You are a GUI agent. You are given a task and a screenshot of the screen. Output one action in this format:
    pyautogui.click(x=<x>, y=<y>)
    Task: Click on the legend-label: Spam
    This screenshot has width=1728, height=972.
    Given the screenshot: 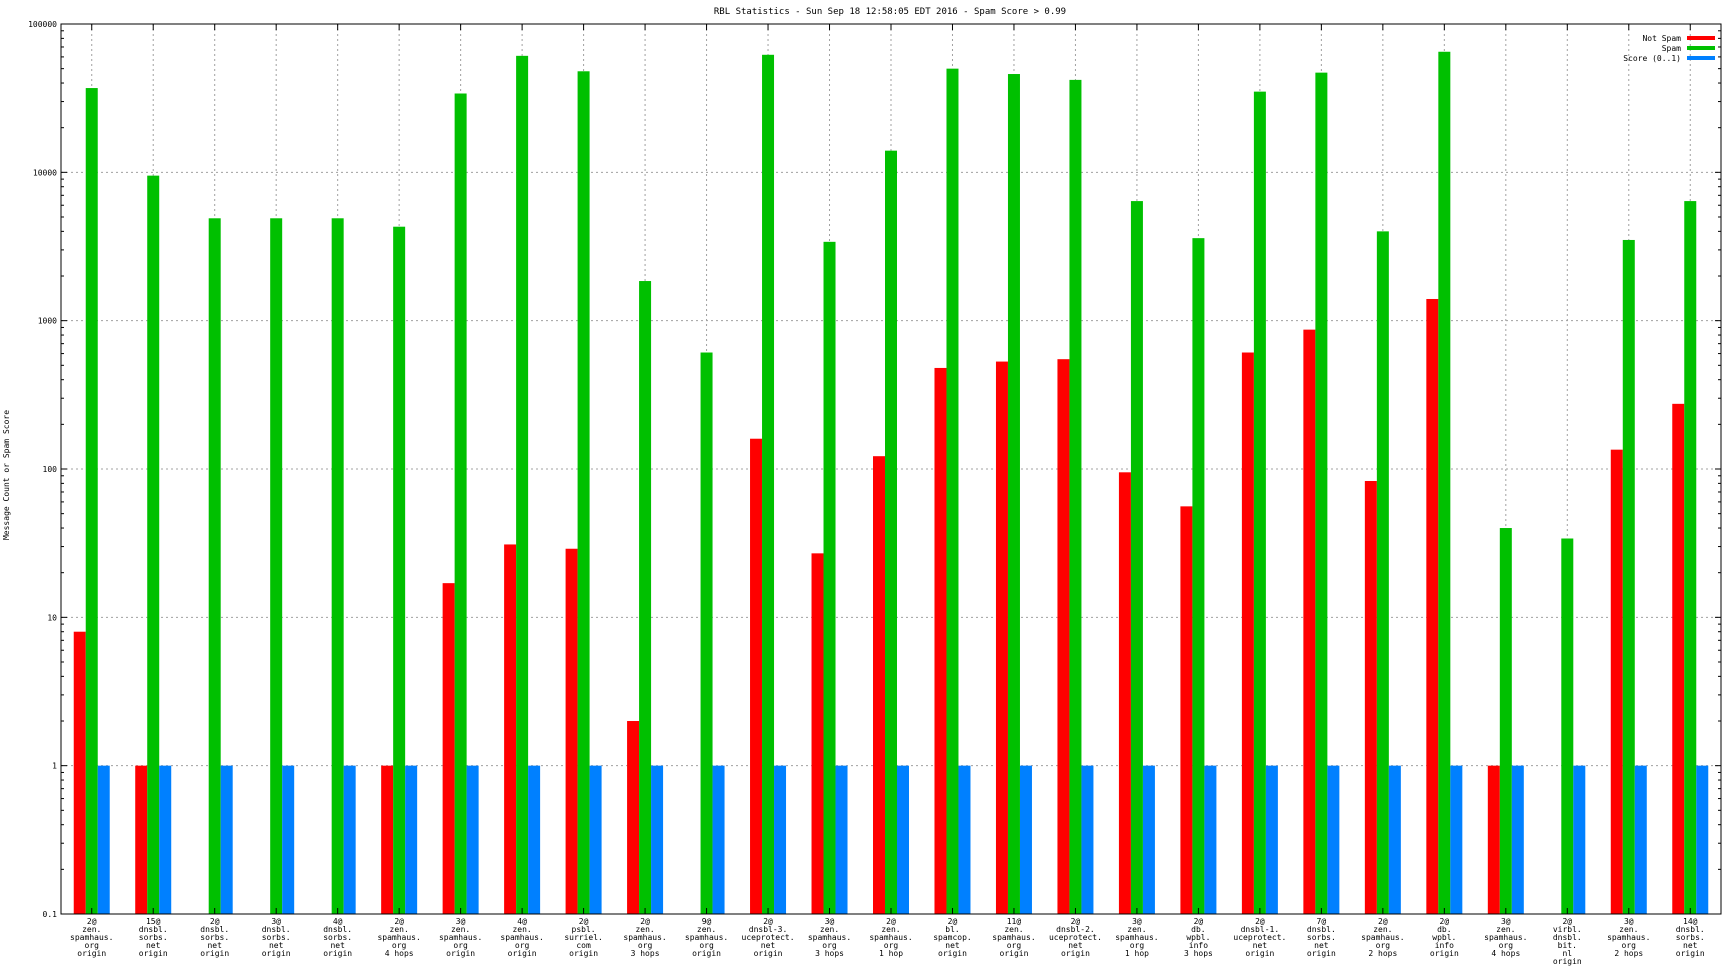 What is the action you would take?
    pyautogui.click(x=1671, y=48)
    